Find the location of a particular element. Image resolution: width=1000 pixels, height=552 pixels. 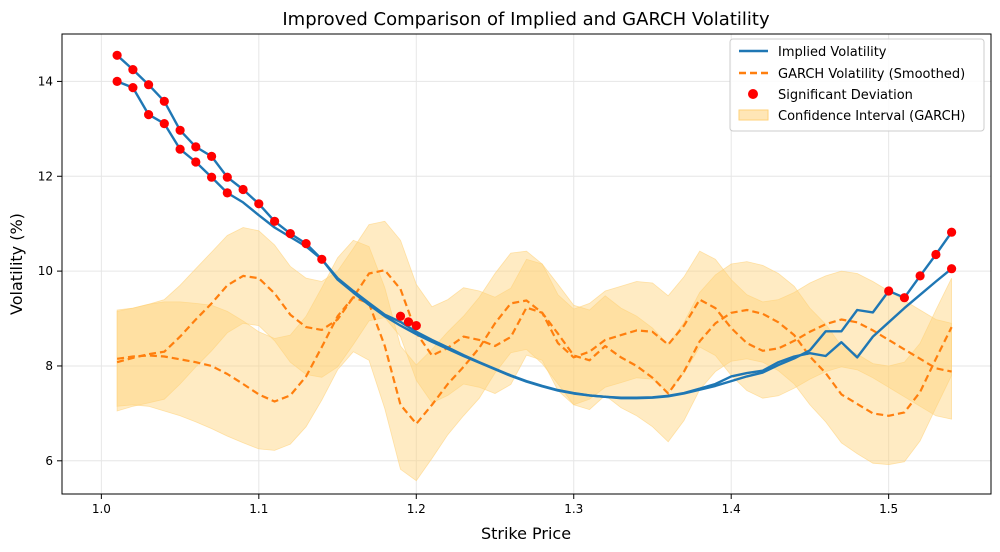

y-tick-label-3: 12 is located at coordinates (45, 176).